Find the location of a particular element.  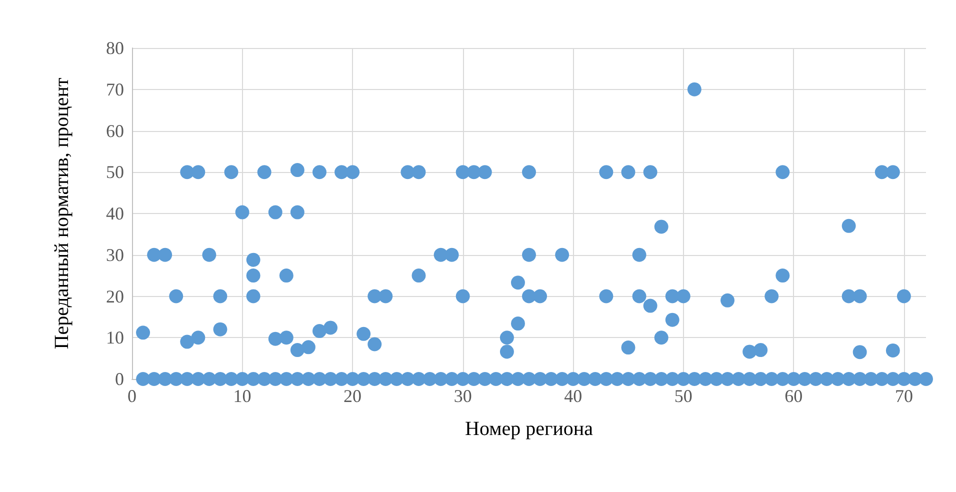

y-tick-label: 0 is located at coordinates (119, 379).